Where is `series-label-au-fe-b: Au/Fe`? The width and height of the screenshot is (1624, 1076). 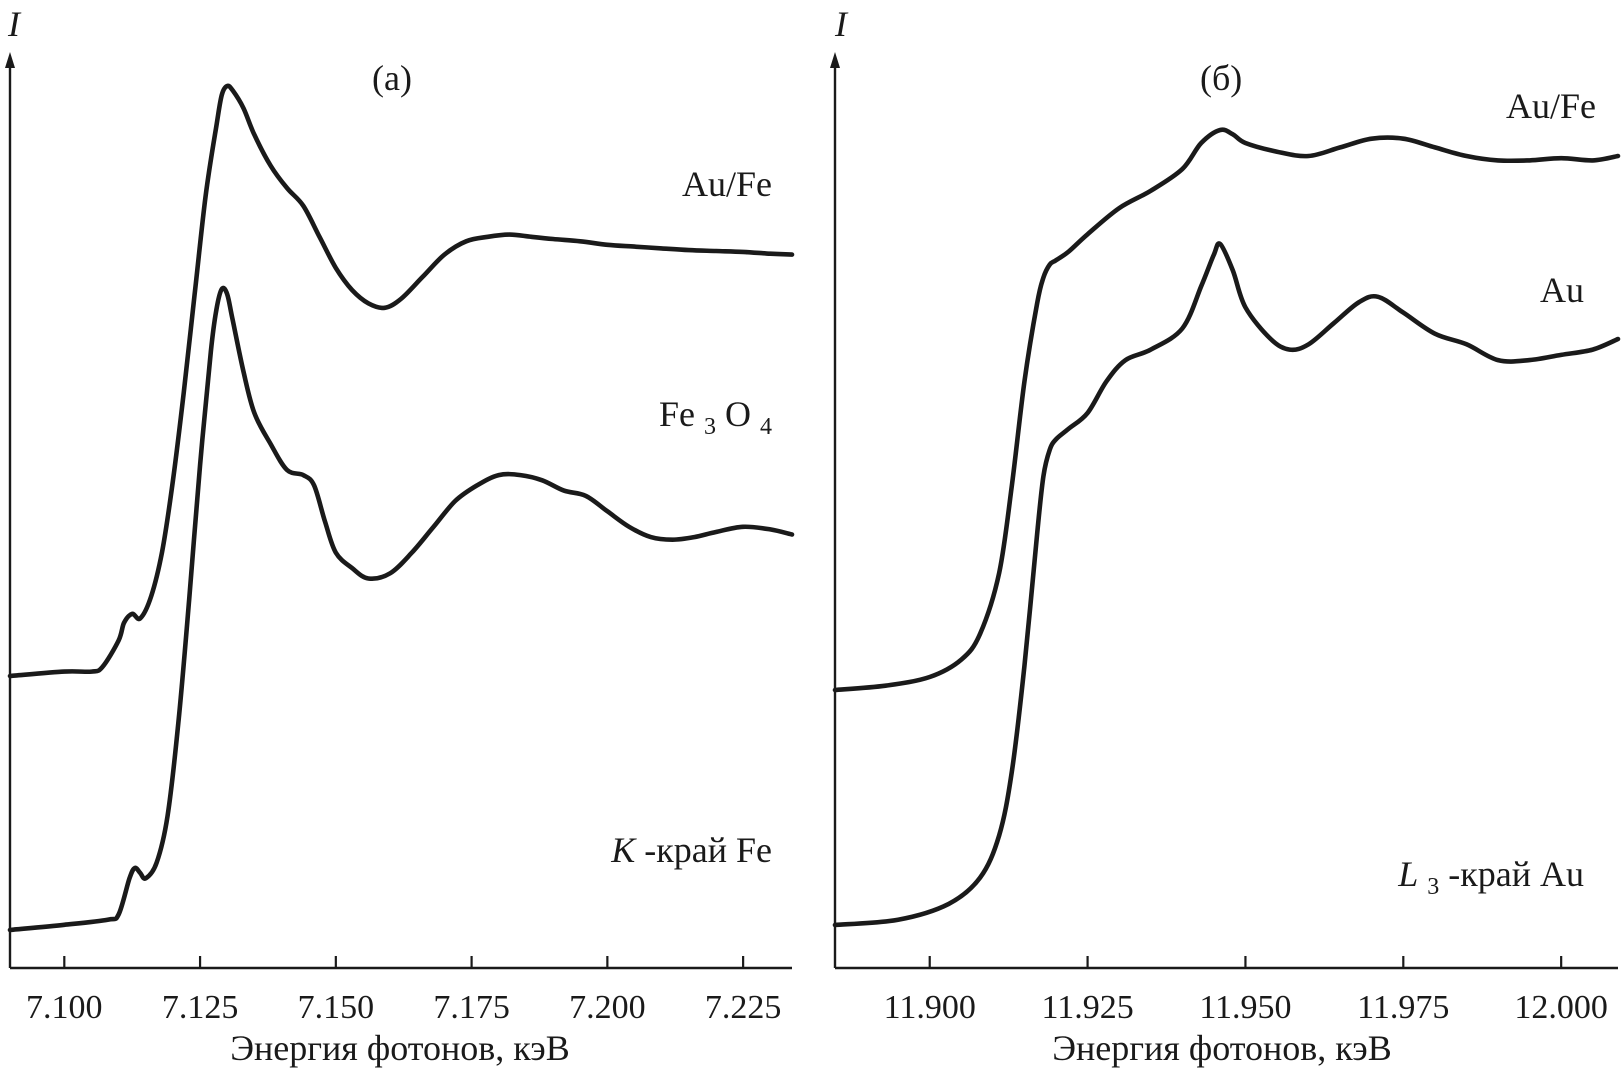 series-label-au-fe-b: Au/Fe is located at coordinates (1551, 106).